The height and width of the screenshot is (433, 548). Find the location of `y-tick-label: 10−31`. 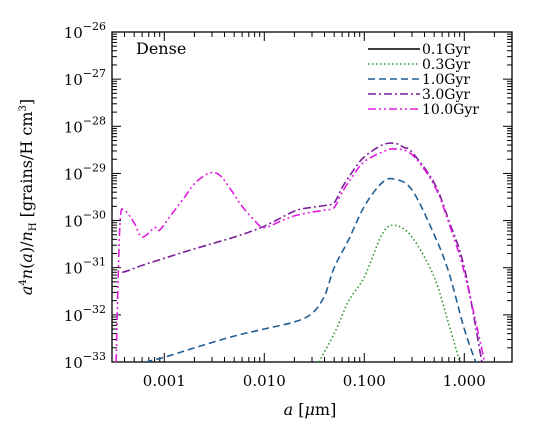

y-tick-label: 10−31 is located at coordinates (85, 267).